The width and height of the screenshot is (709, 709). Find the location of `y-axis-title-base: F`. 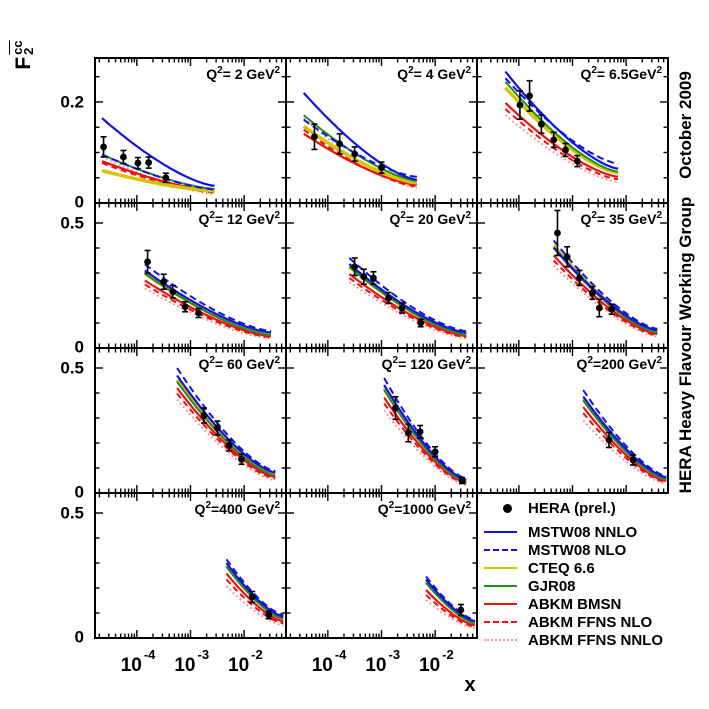

y-axis-title-base: F is located at coordinates (23, 63).